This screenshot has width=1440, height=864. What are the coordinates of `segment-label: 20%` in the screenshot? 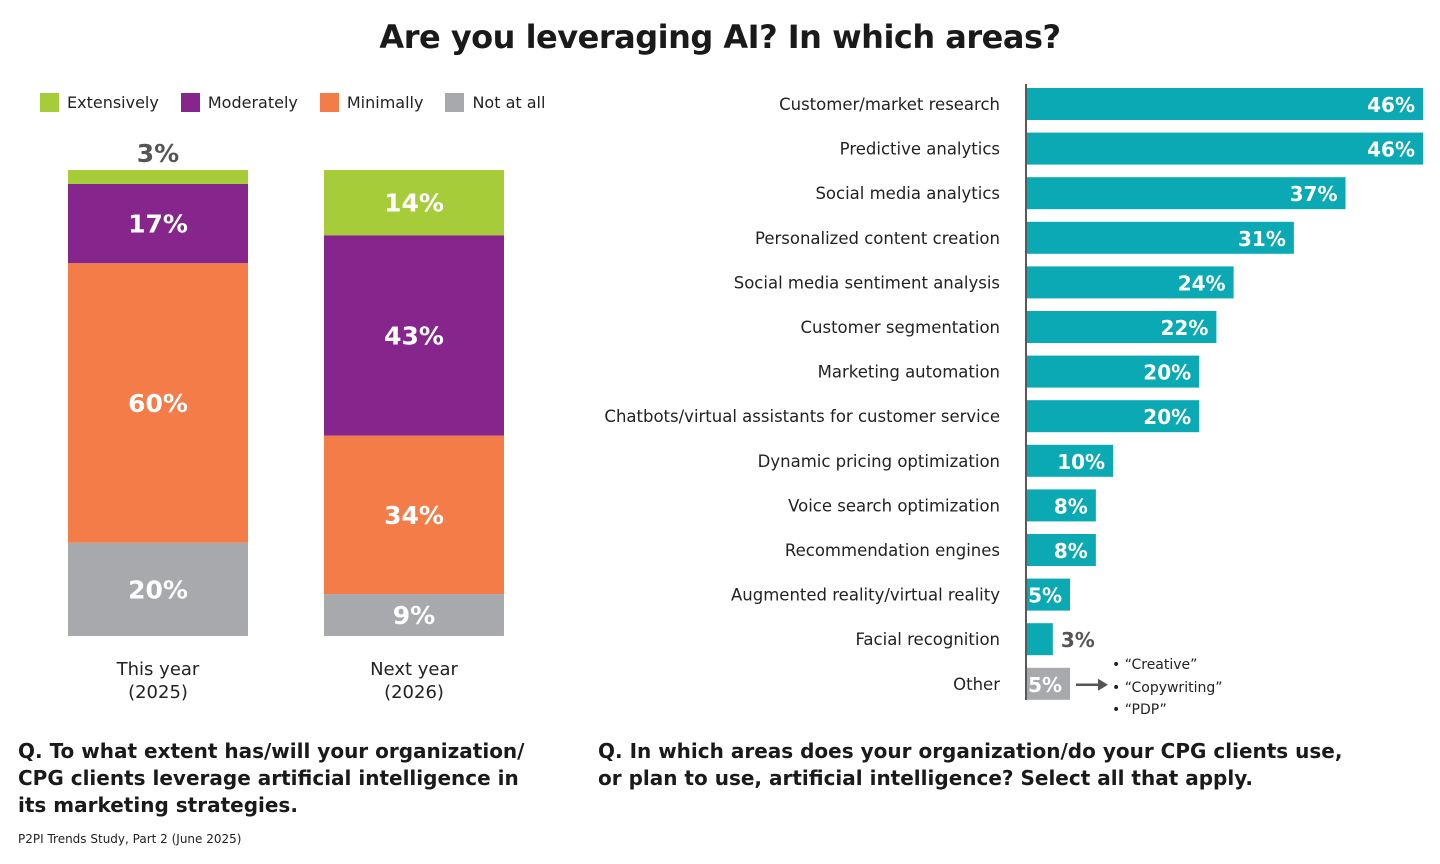 It's located at (158, 589).